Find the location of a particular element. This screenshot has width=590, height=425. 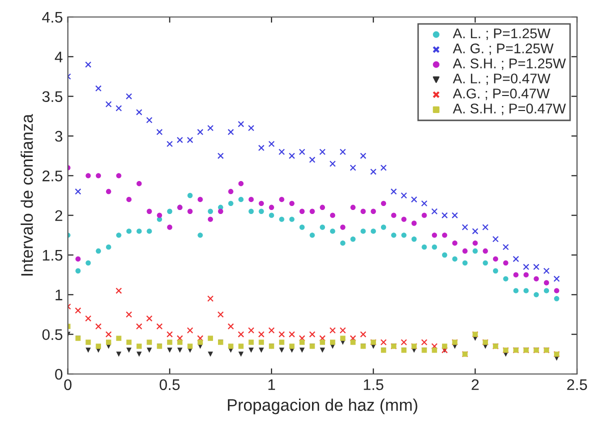

legend-label: A. S.H. ; P=1.25W is located at coordinates (509, 64).